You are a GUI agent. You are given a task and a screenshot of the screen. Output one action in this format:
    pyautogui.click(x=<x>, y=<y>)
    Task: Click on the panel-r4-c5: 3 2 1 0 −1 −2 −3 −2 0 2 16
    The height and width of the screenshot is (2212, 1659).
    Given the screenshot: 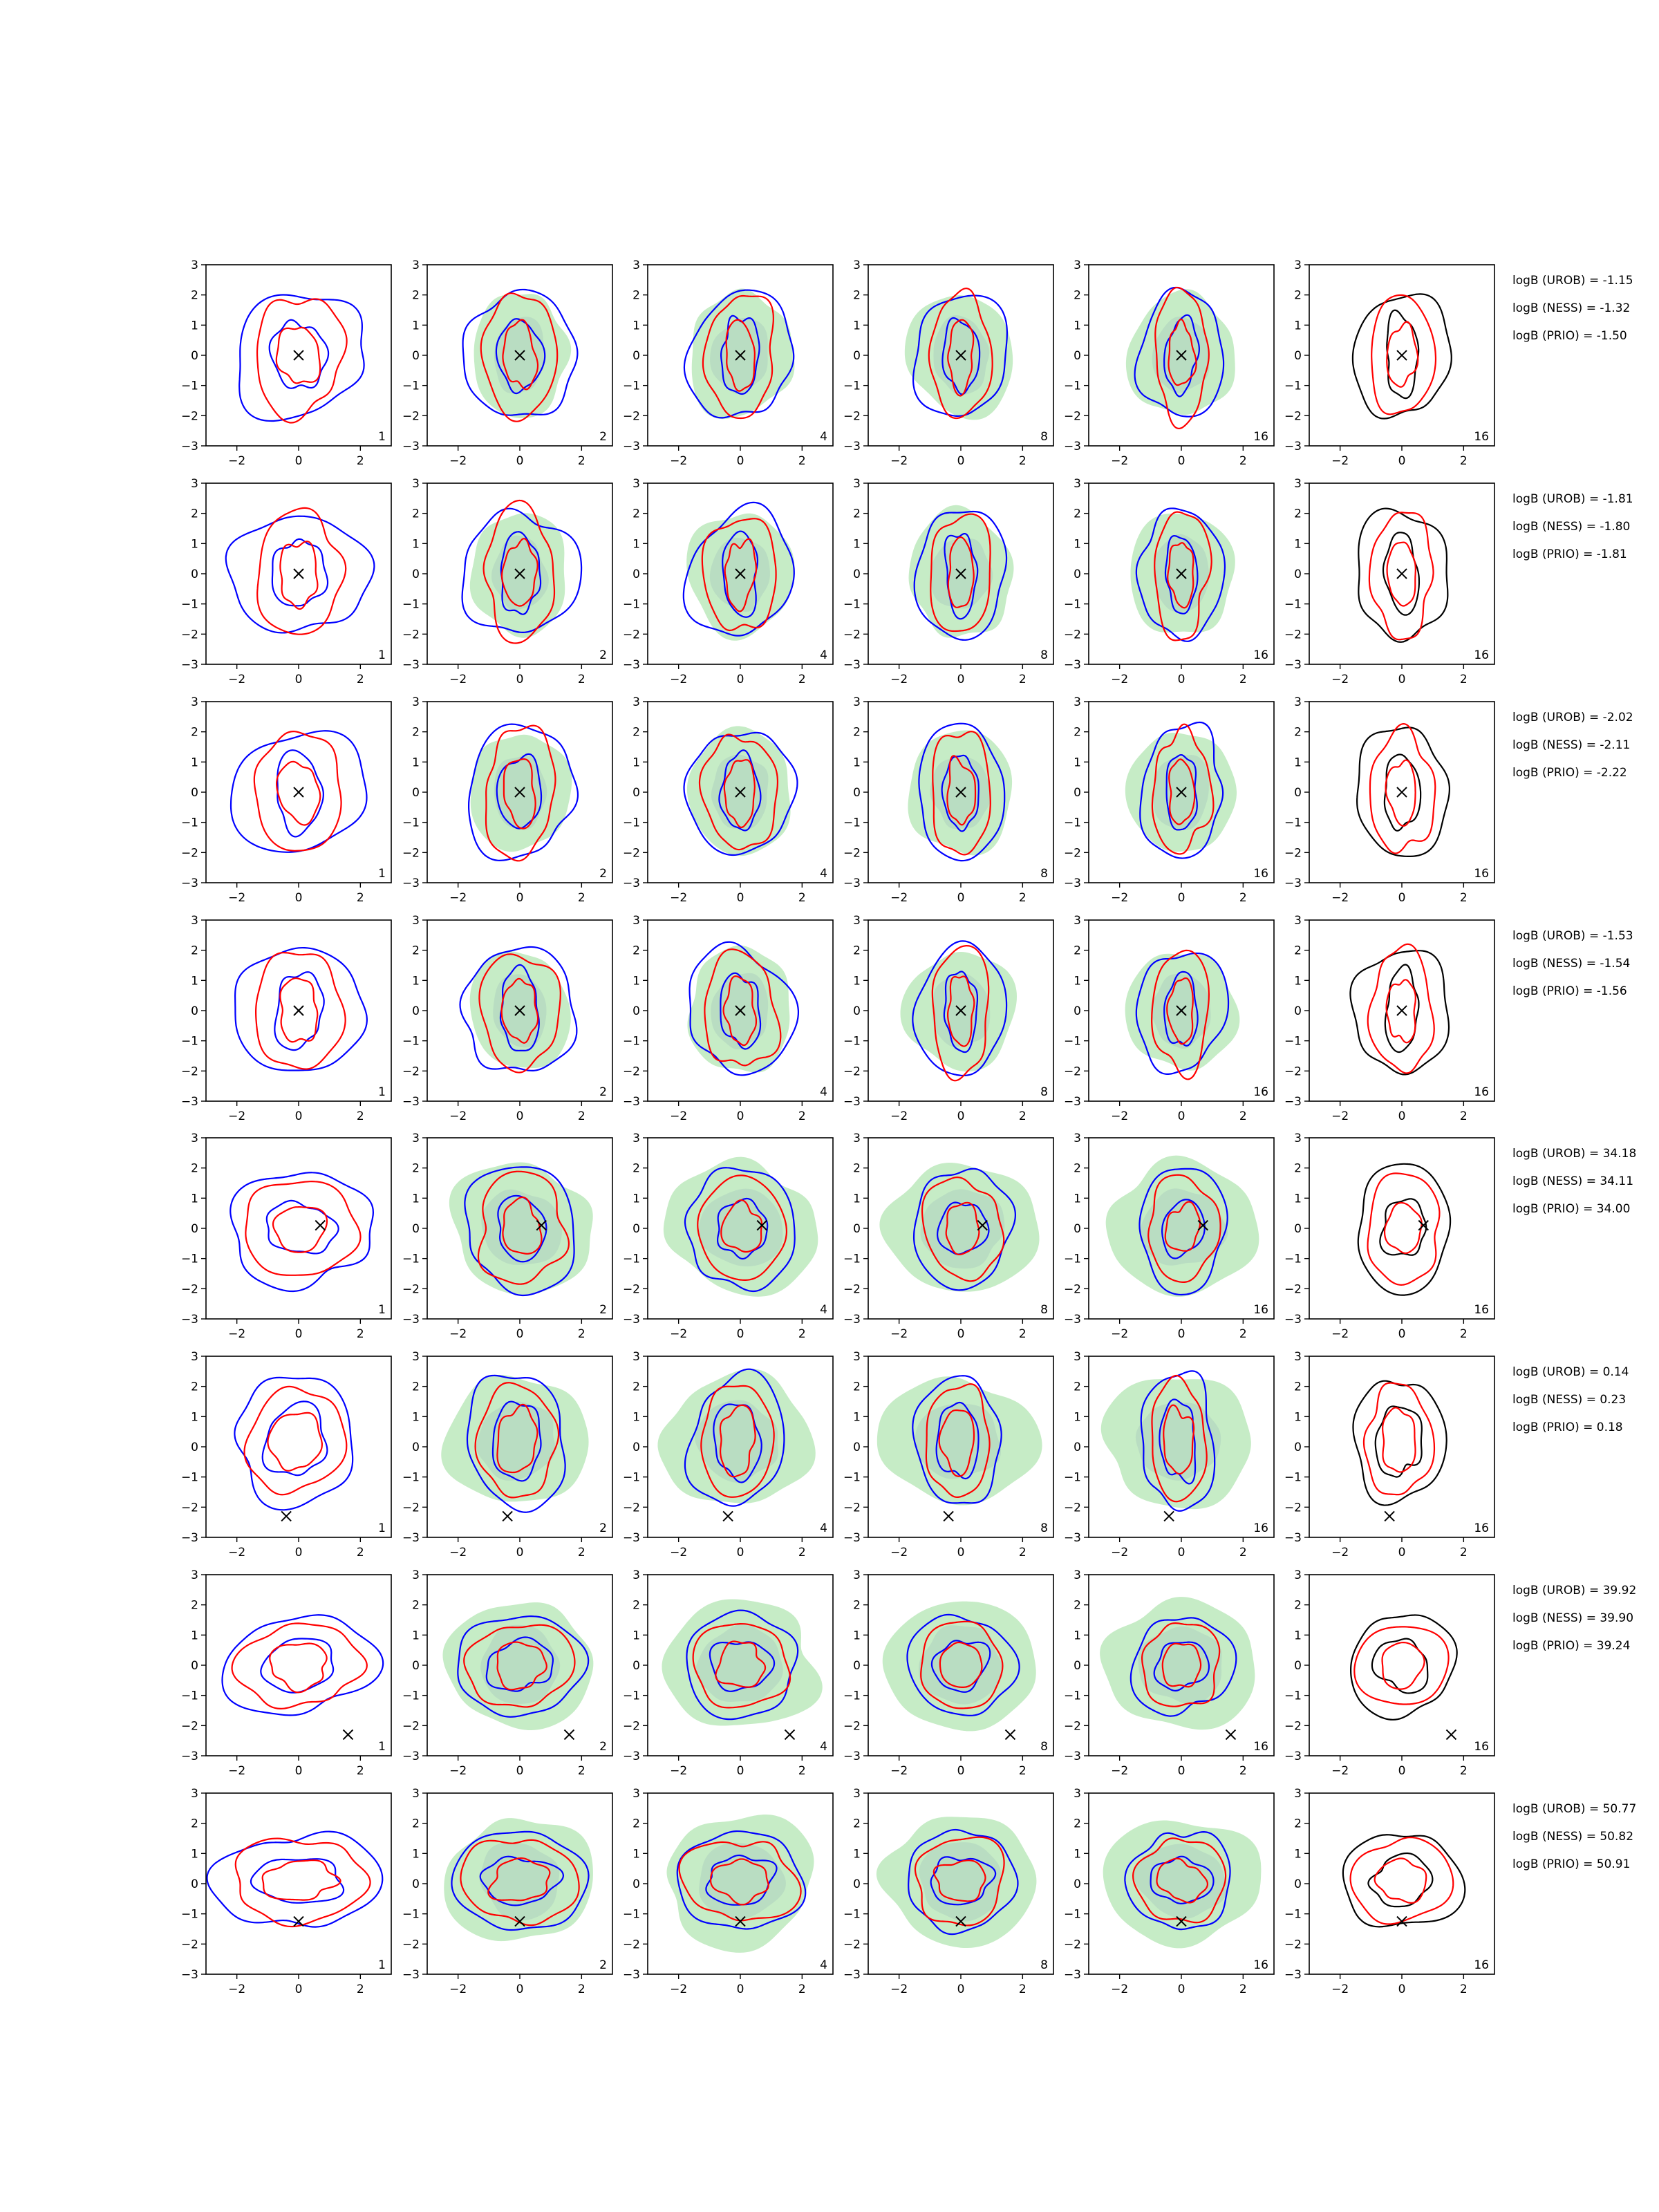 What is the action you would take?
    pyautogui.click(x=1169, y=1018)
    